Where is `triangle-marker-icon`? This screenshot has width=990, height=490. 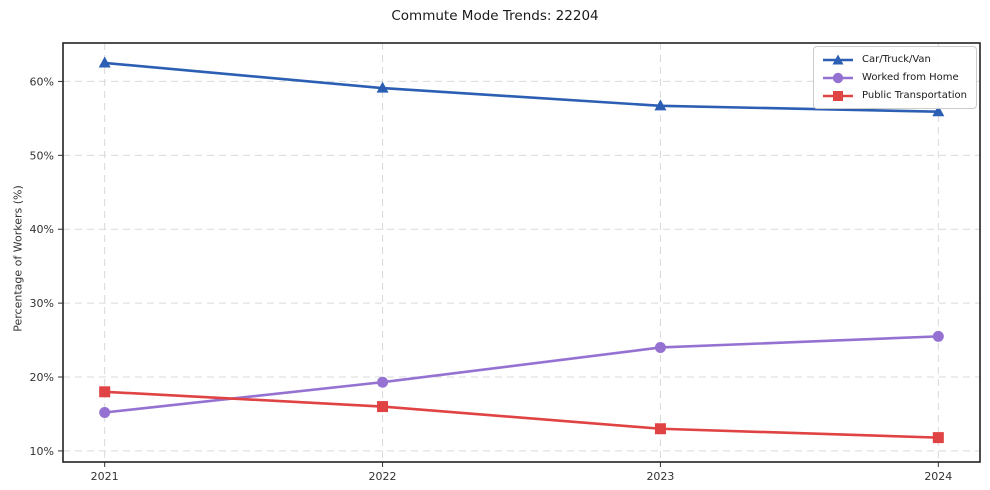
triangle-marker-icon is located at coordinates (838, 59).